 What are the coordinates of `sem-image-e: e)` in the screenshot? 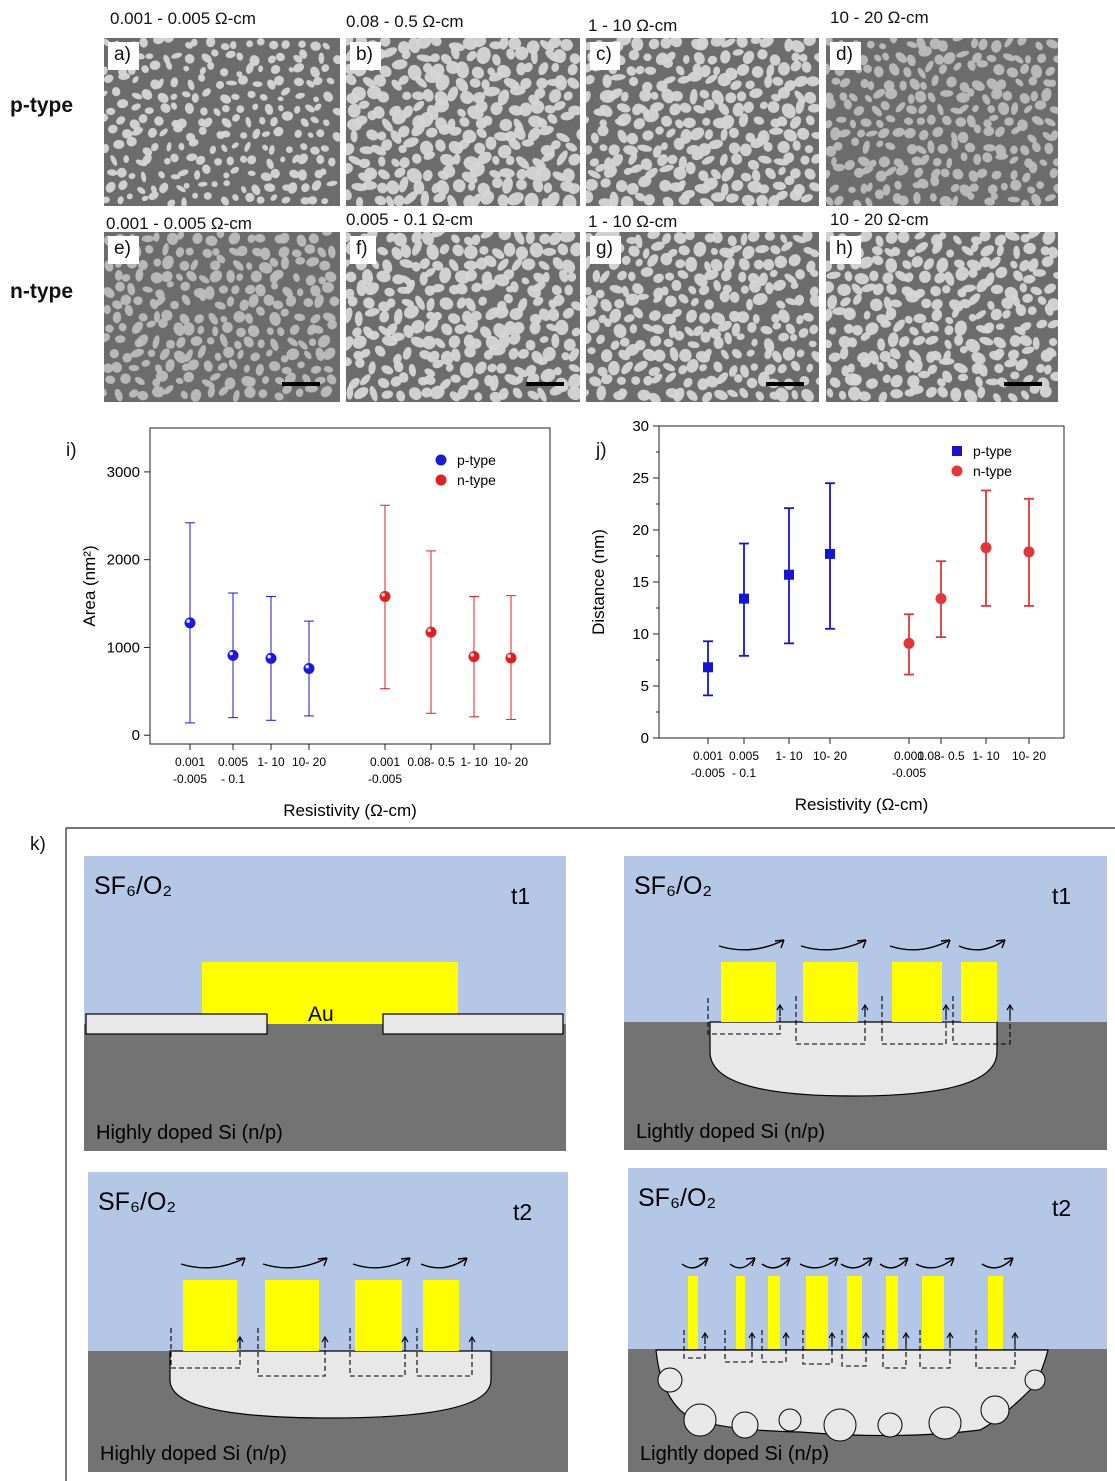 It's located at (222, 317).